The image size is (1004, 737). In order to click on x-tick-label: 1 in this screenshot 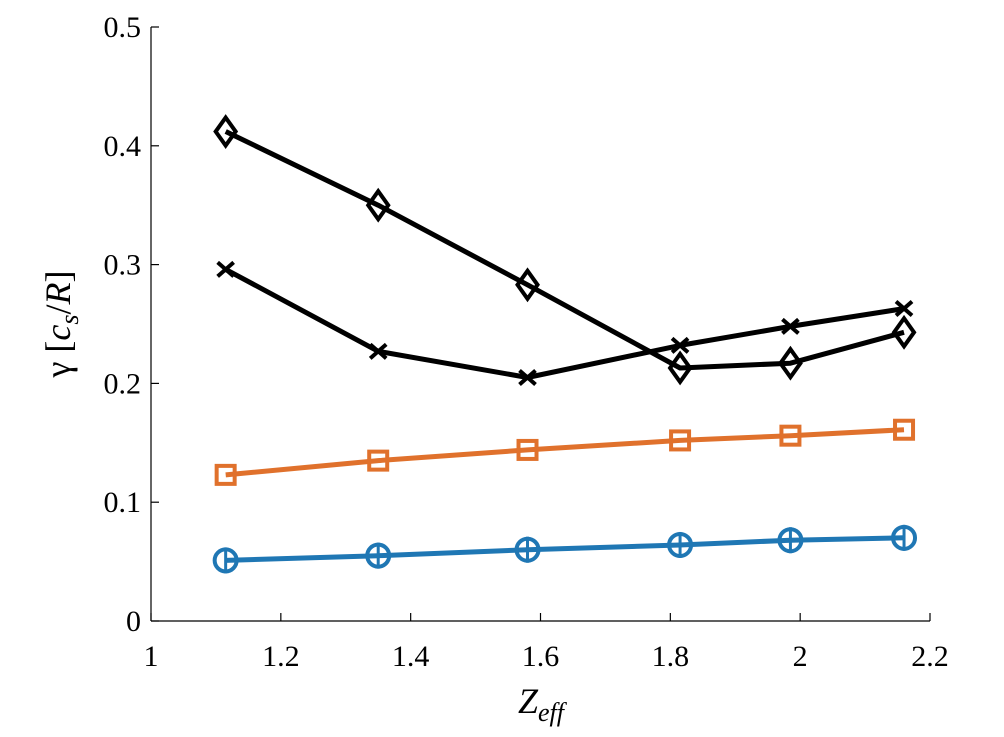, I will do `click(151, 656)`.